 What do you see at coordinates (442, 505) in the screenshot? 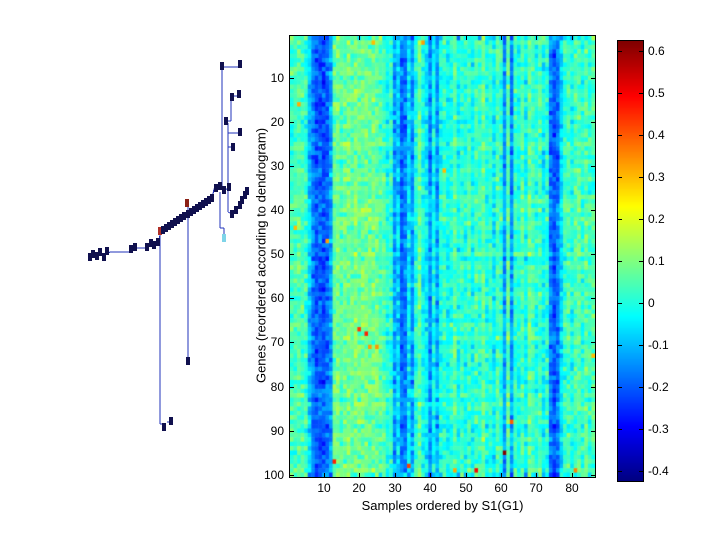
I see `x-axis-label: Samples ordered by S1(G1)` at bounding box center [442, 505].